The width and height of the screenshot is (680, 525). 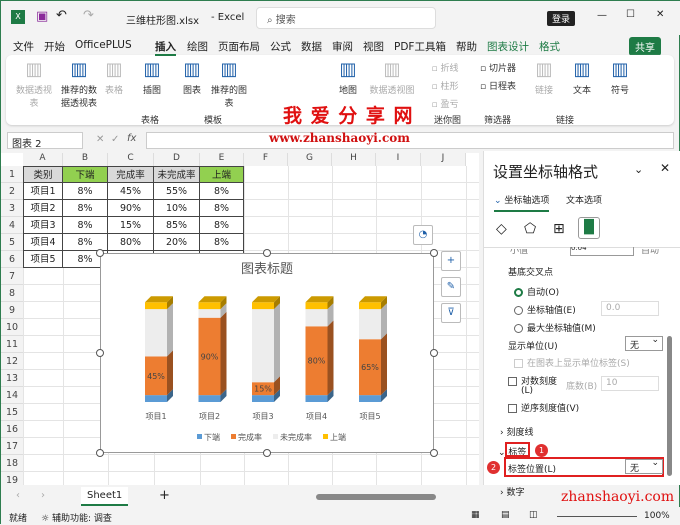 I want to click on quick-layout-icon: ◔, so click(x=423, y=235).